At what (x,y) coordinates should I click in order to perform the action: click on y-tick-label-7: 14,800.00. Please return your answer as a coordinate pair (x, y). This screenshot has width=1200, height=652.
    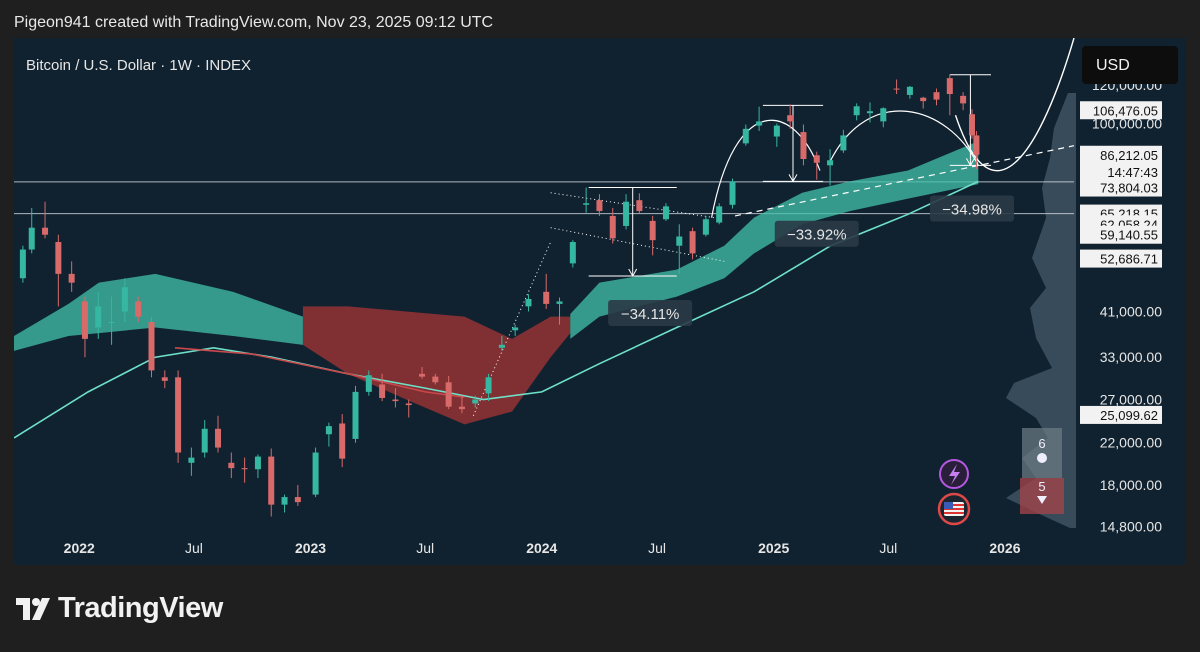
    Looking at the image, I should click on (1131, 526).